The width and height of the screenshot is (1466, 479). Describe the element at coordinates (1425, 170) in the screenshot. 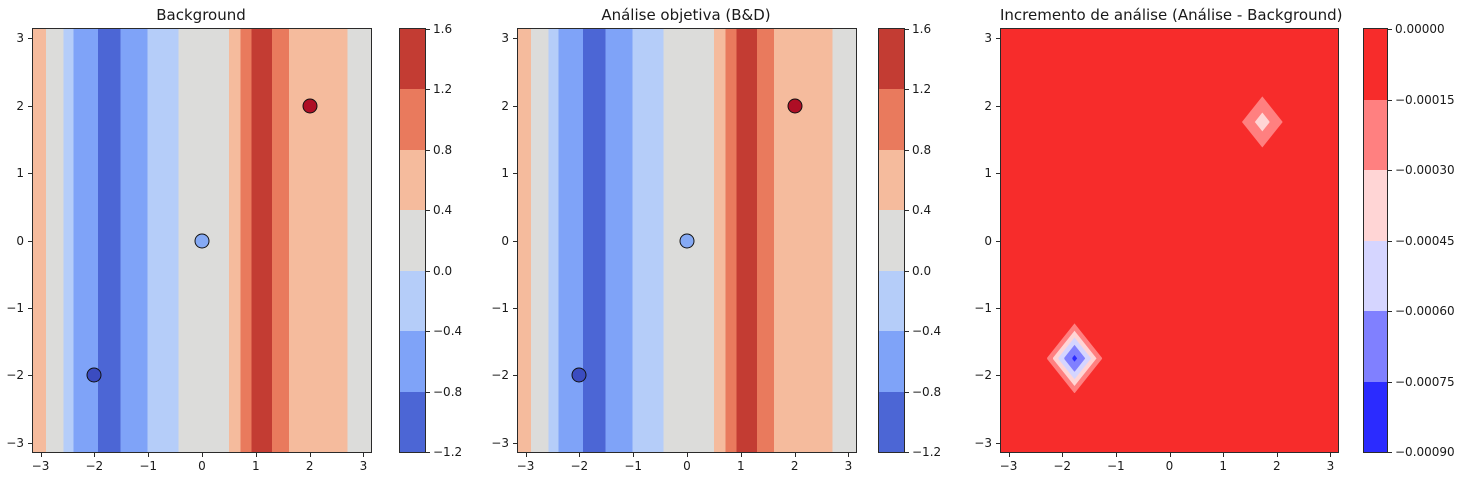

I see `colorbar-tick-label: −0.00030` at that location.